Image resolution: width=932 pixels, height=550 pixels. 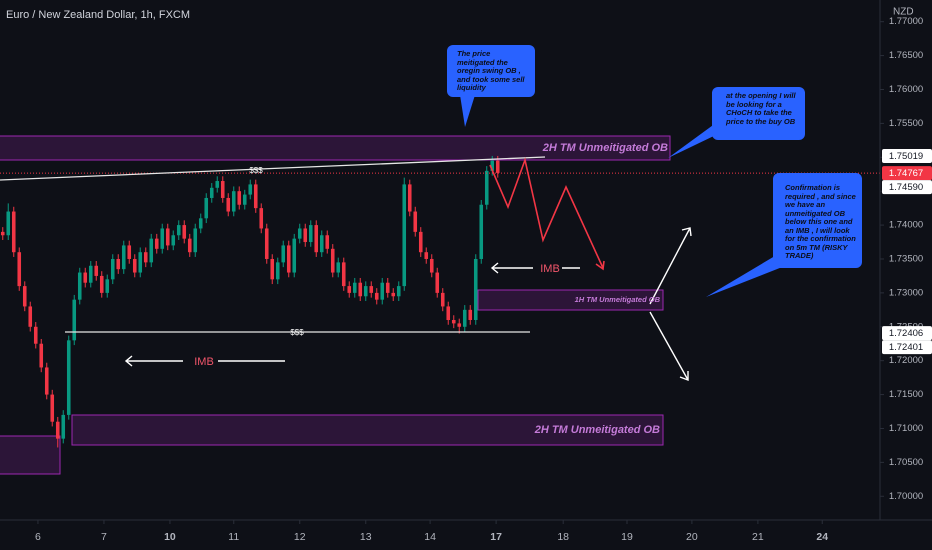 What do you see at coordinates (906, 21) in the screenshot?
I see `y-tick-label: 1.77000` at bounding box center [906, 21].